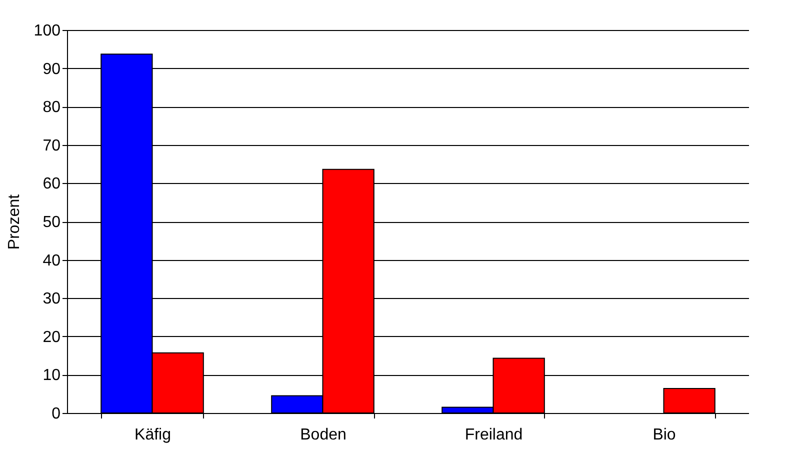 The image size is (789, 455). What do you see at coordinates (664, 435) in the screenshot?
I see `x-tick-label: Bio` at bounding box center [664, 435].